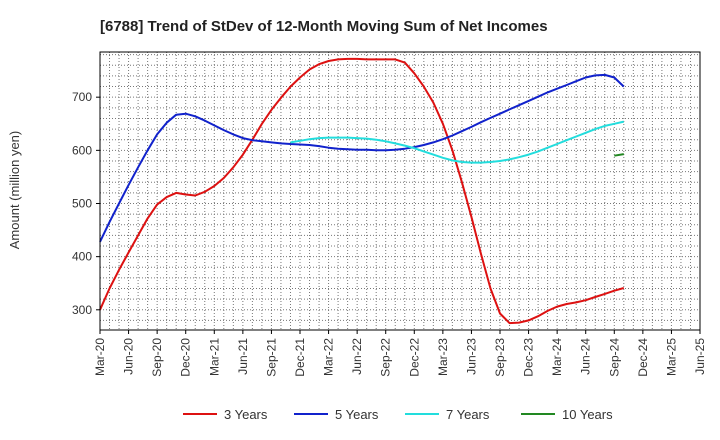  What do you see at coordinates (557, 357) in the screenshot?
I see `x-tick-label: Mar-24` at bounding box center [557, 357].